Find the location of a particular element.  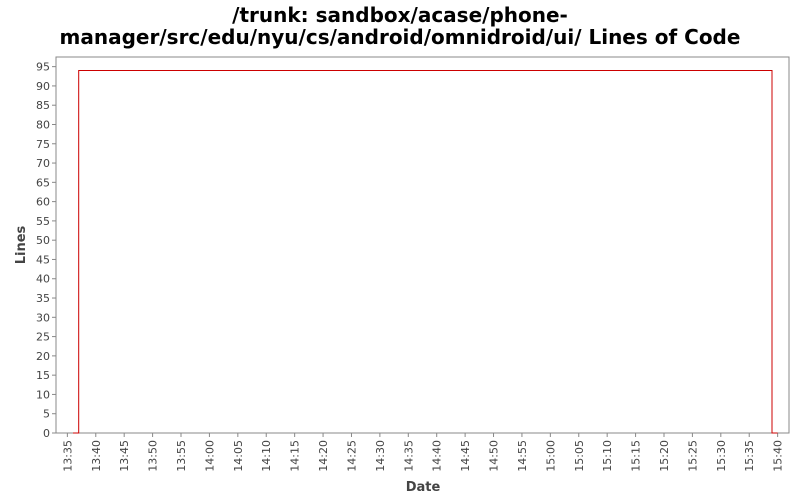

x-tick-label: 13:45 is located at coordinates (124, 456).